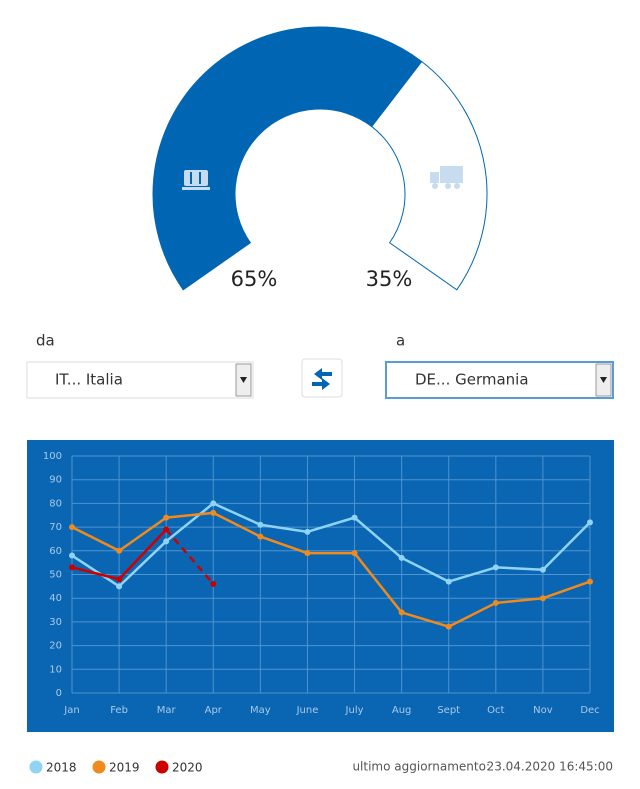 The height and width of the screenshot is (789, 640). Describe the element at coordinates (167, 710) in the screenshot. I see `x-tick-label: Mar` at that location.